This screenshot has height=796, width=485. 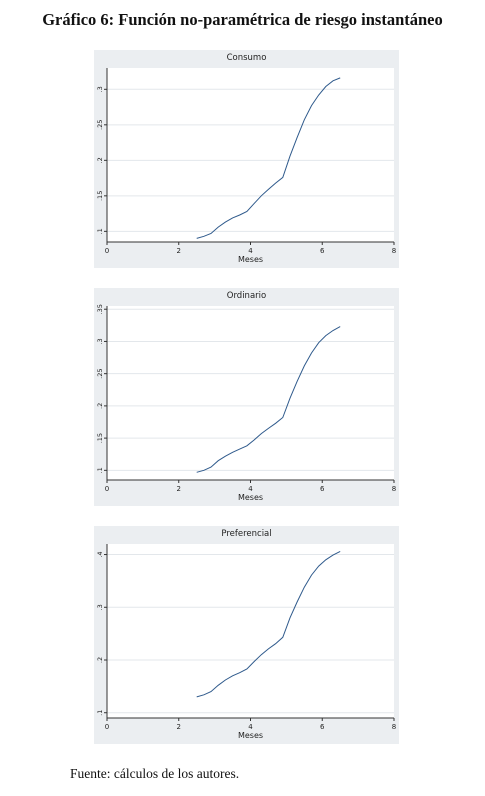 I want to click on y-tick-label: .35, so click(x=100, y=309).